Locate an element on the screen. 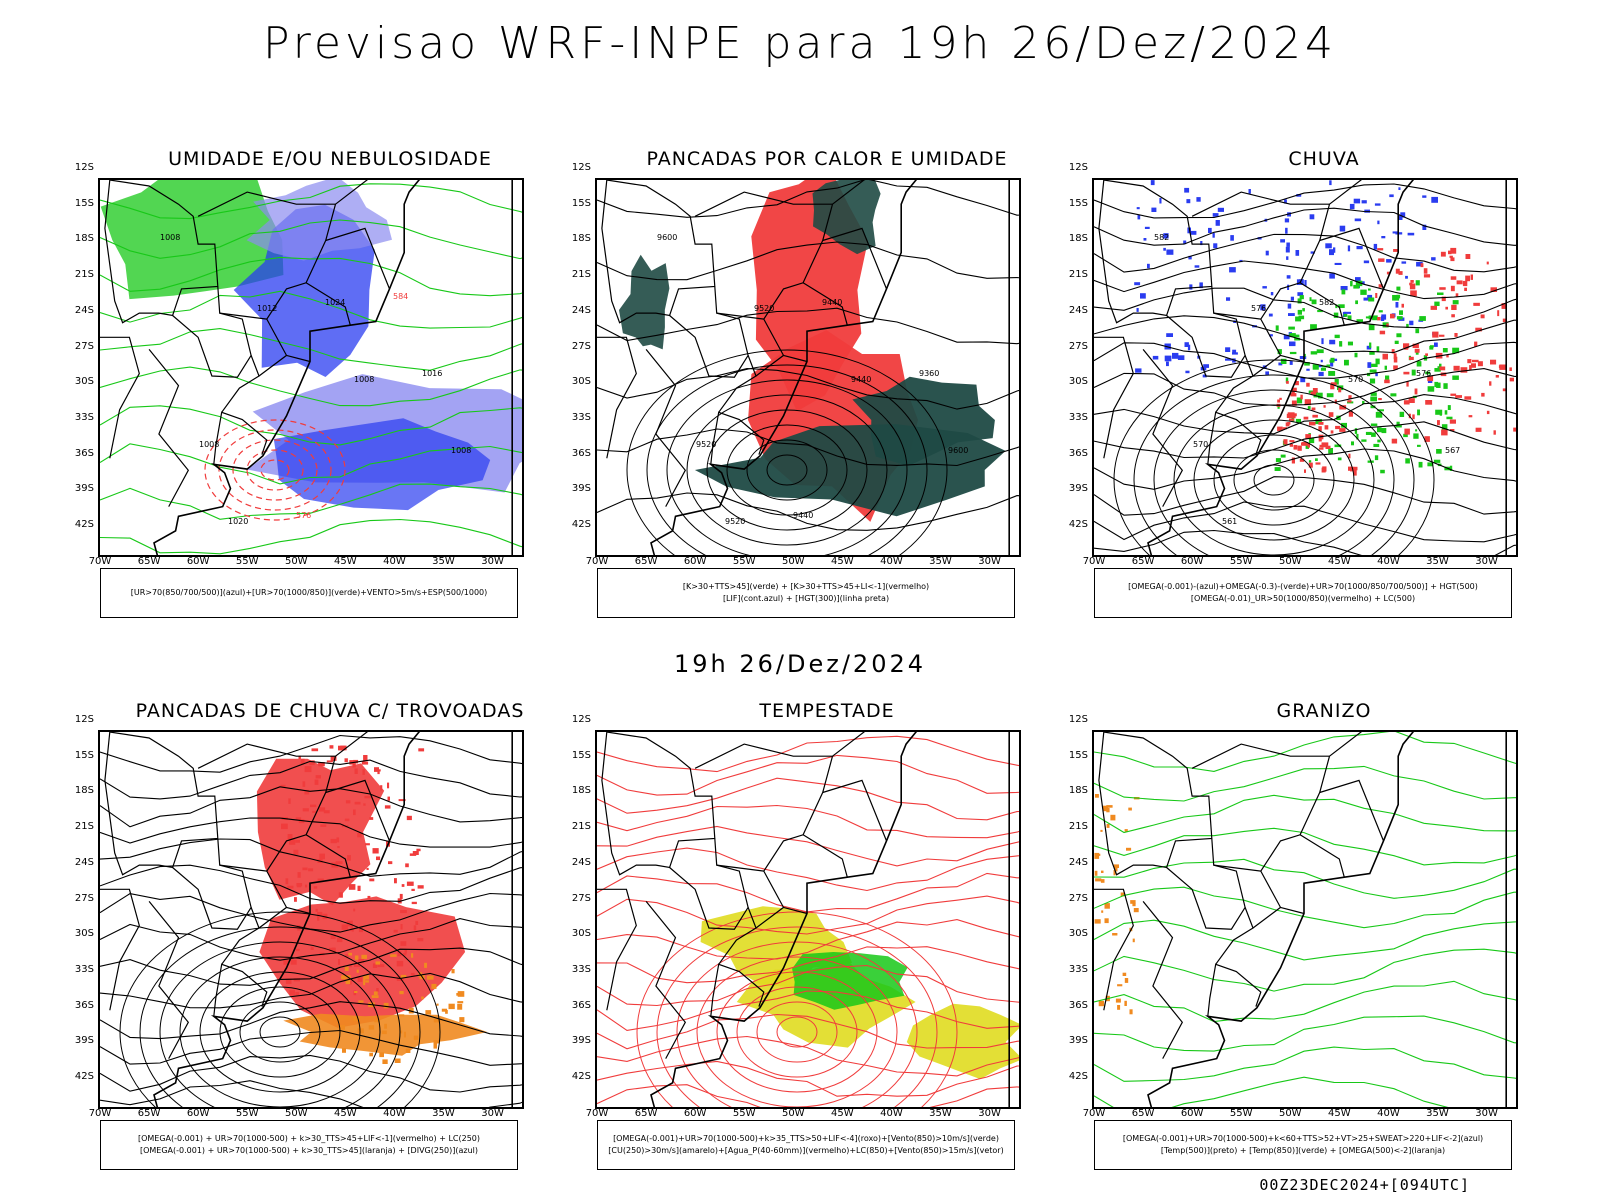 The width and height of the screenshot is (1600, 1200). contour-label: 9520 is located at coordinates (706, 444).